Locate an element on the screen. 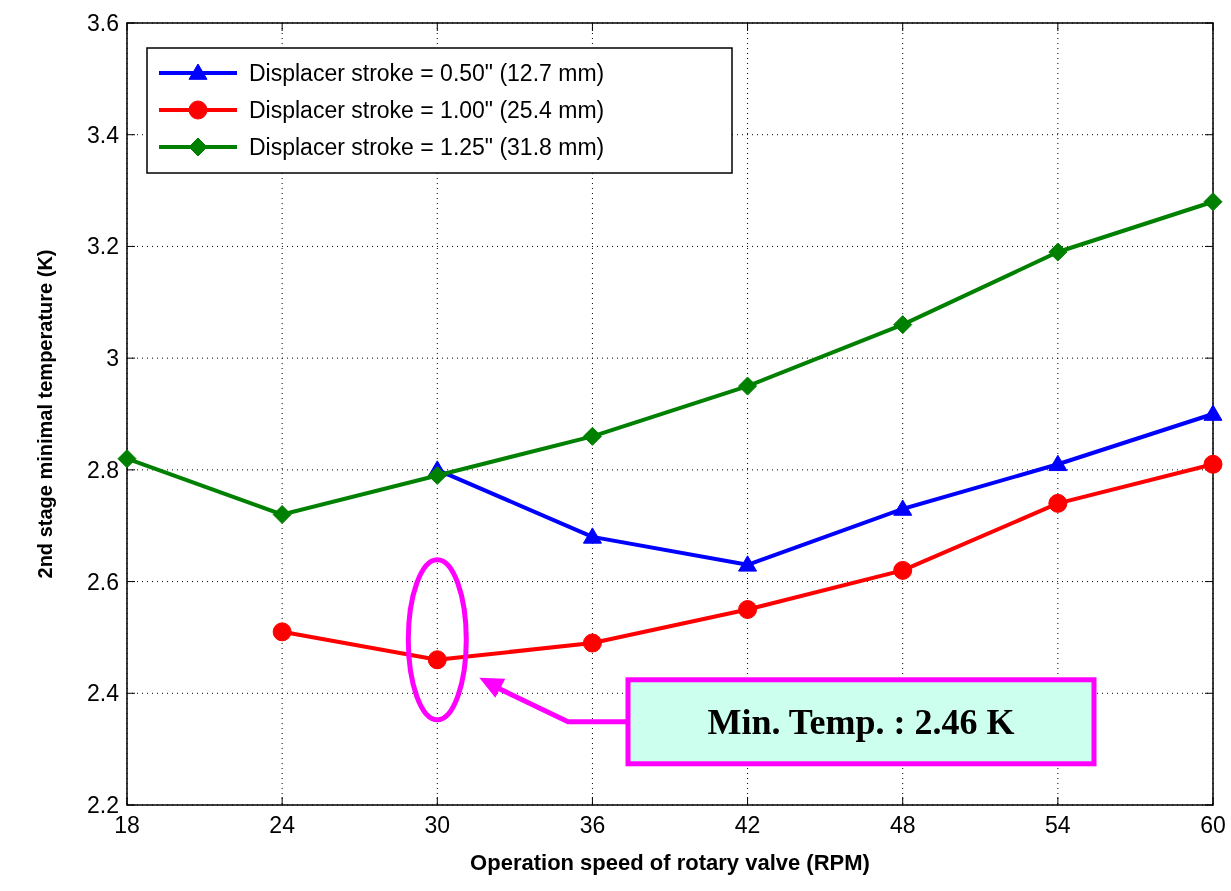 The image size is (1231, 891). y-tick-label: 3.6 is located at coordinates (103, 23).